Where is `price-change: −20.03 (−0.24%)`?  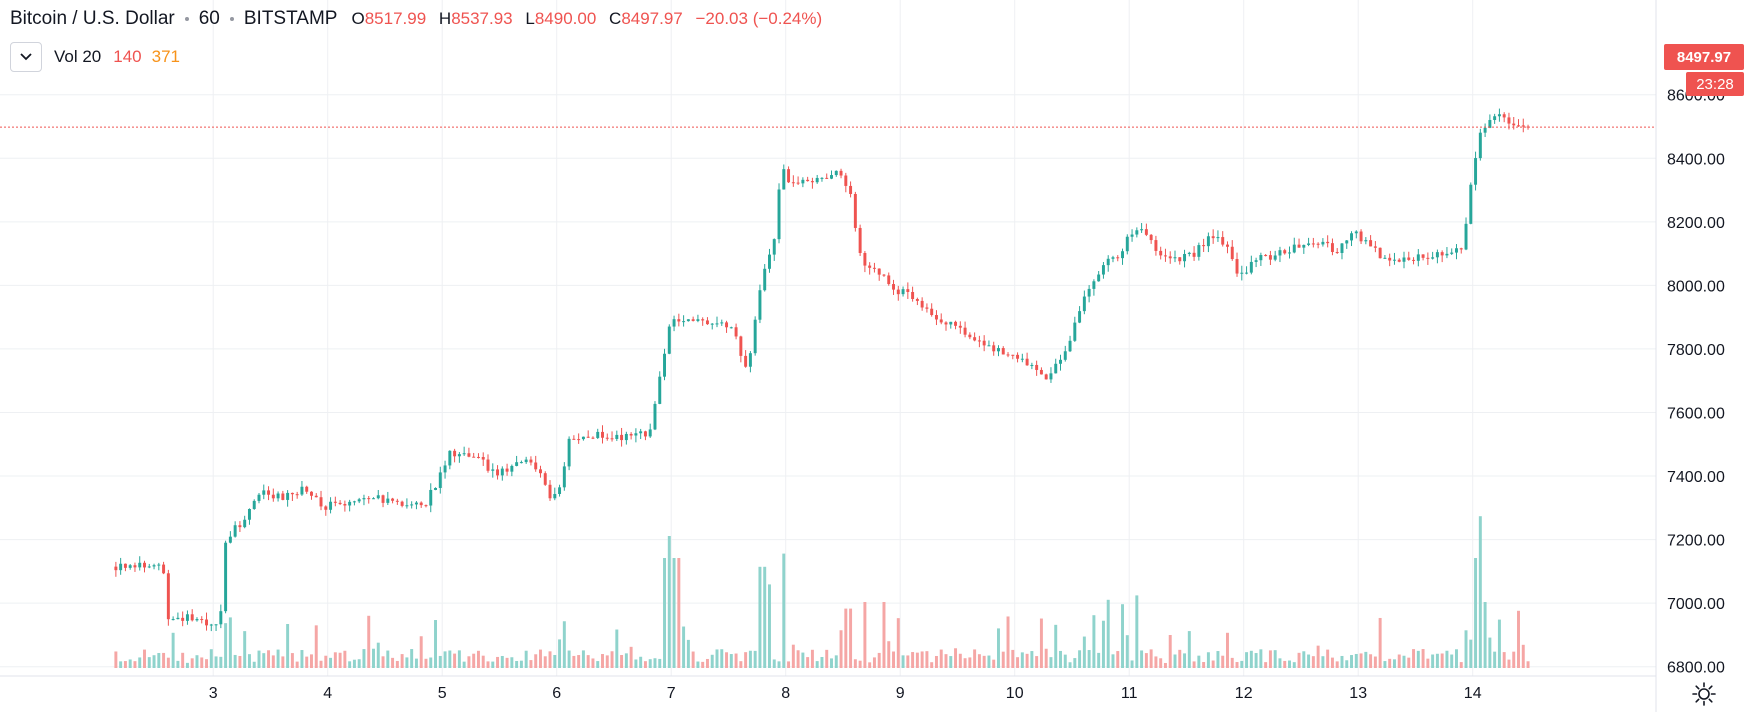 price-change: −20.03 (−0.24%) is located at coordinates (759, 18).